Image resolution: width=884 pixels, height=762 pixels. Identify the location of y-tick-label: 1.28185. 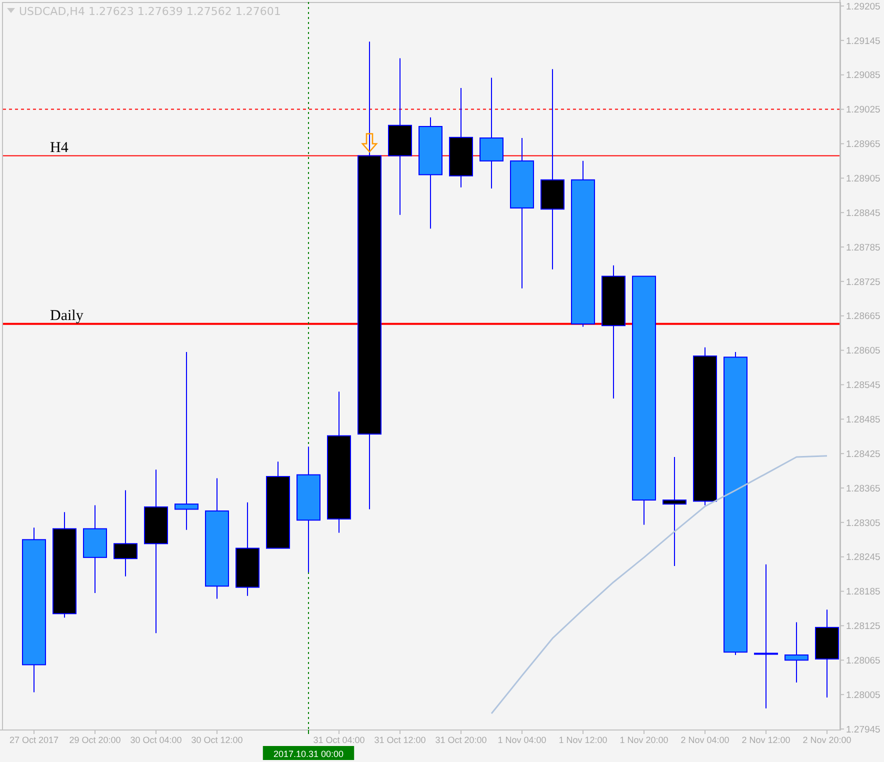
(863, 592).